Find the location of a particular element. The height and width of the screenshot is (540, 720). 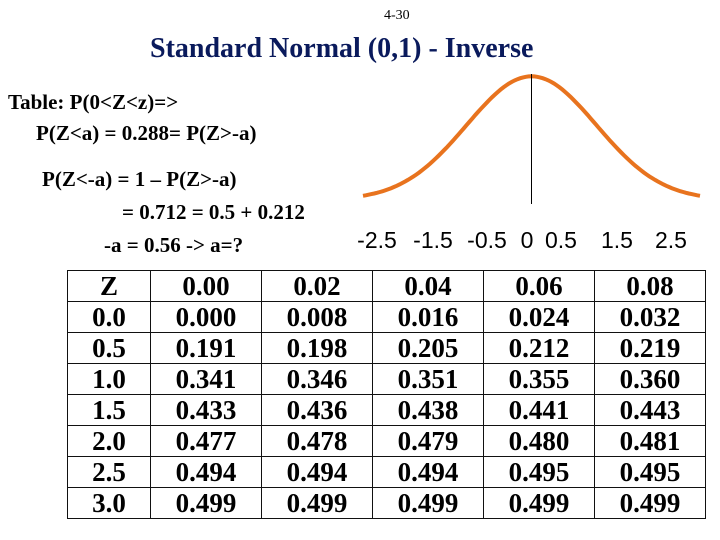

probability-cell: 0.479 is located at coordinates (428, 441).